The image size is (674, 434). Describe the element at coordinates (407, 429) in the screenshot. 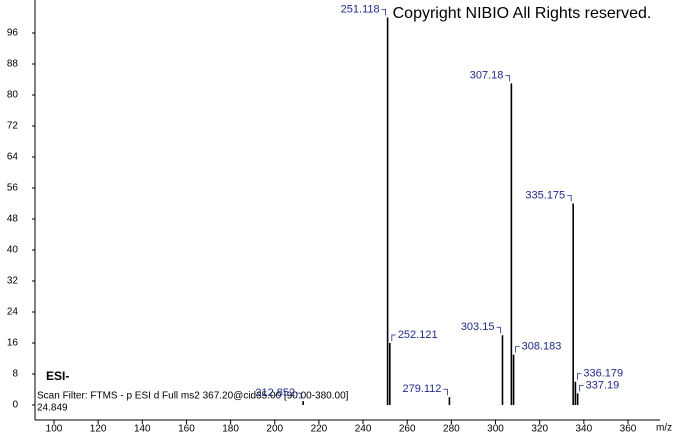

I see `x-tick-label: 260` at that location.